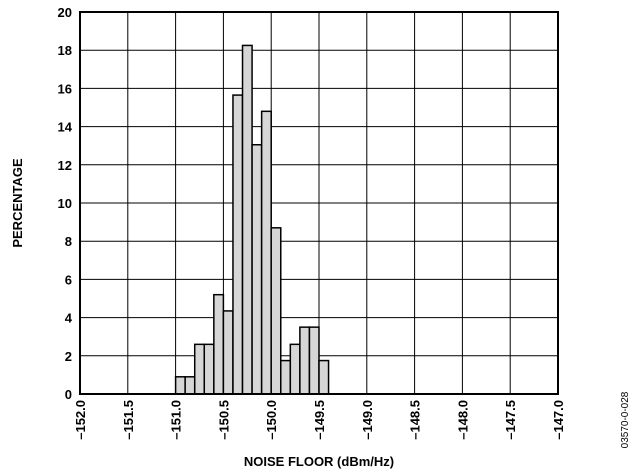  I want to click on x-tick-label: –152.0, so click(80, 420).